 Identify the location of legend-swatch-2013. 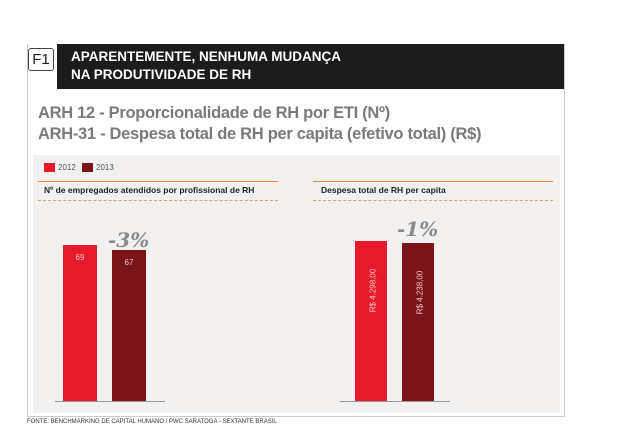
(87, 167).